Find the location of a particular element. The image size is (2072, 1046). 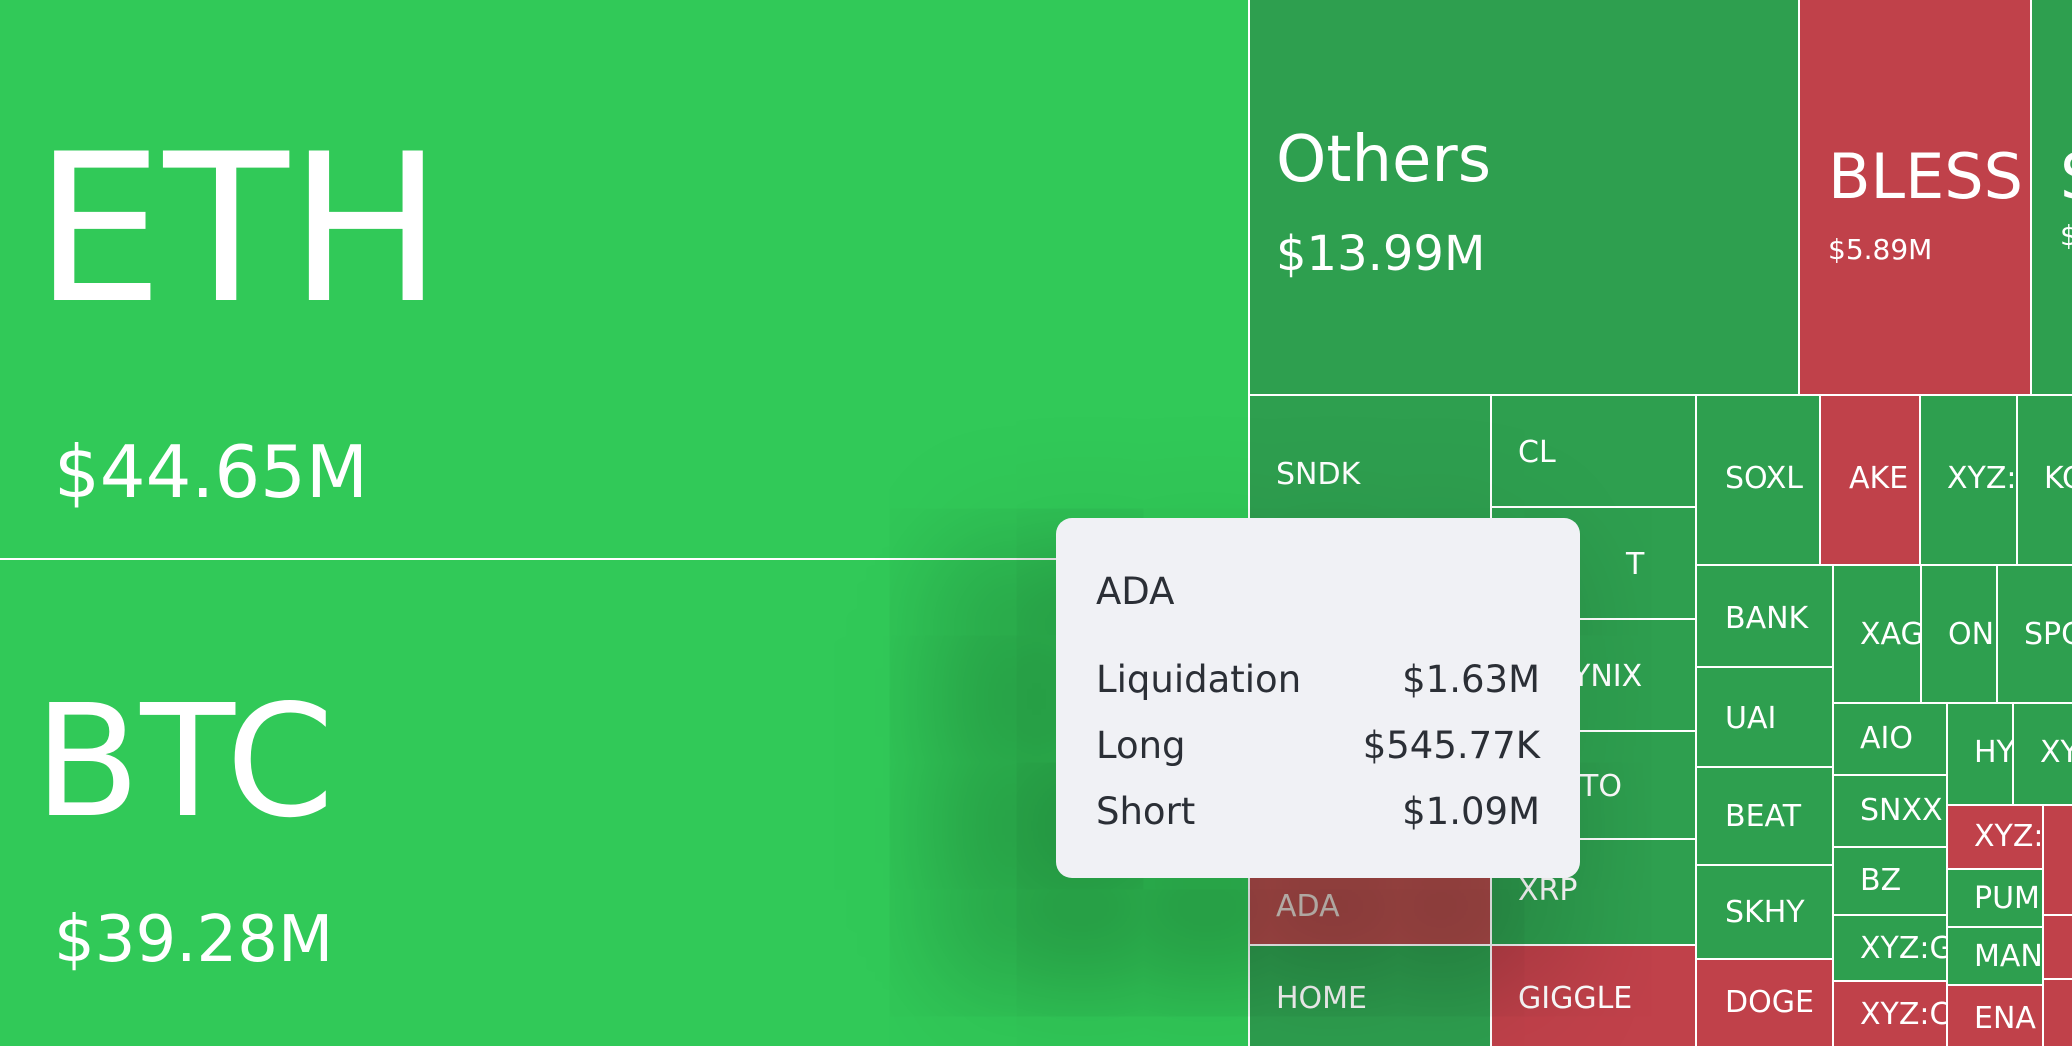

tile-cl: CL is located at coordinates (1594, 452).